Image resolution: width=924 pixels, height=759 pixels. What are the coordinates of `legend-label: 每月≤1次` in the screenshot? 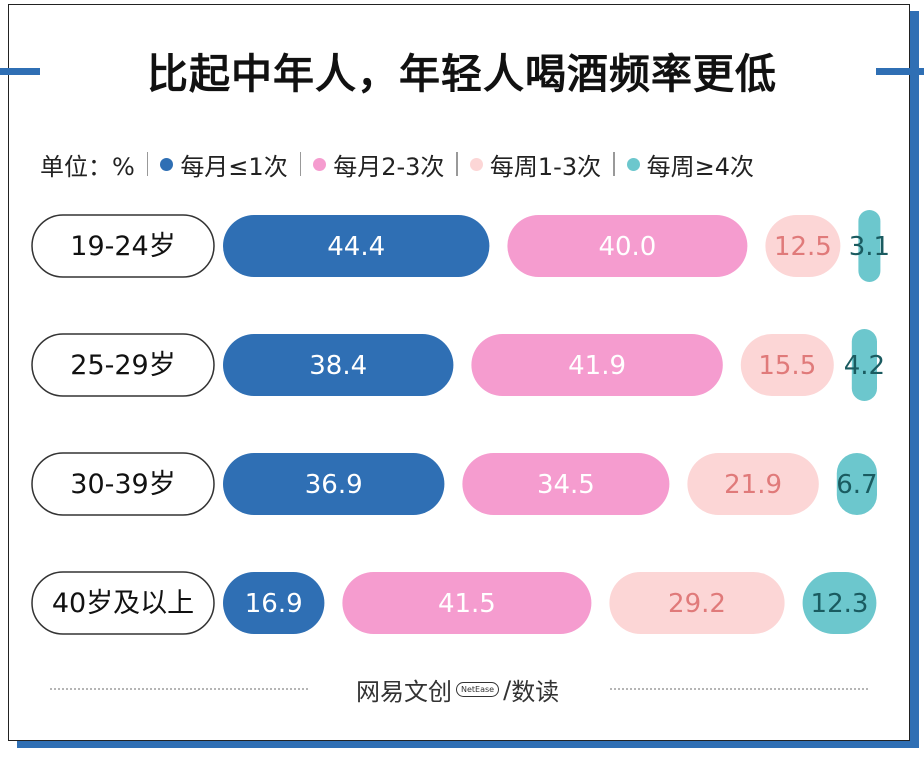 It's located at (234, 166).